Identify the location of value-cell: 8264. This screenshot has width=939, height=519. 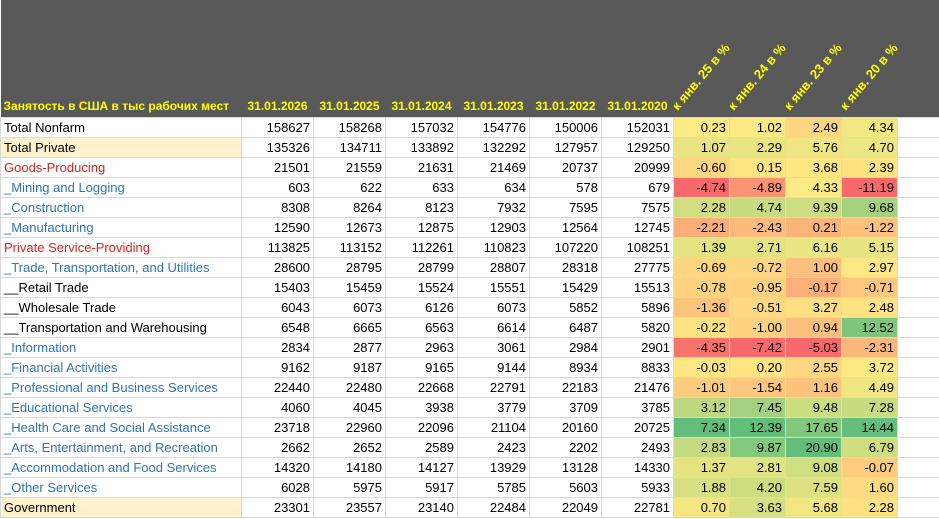
(349, 207).